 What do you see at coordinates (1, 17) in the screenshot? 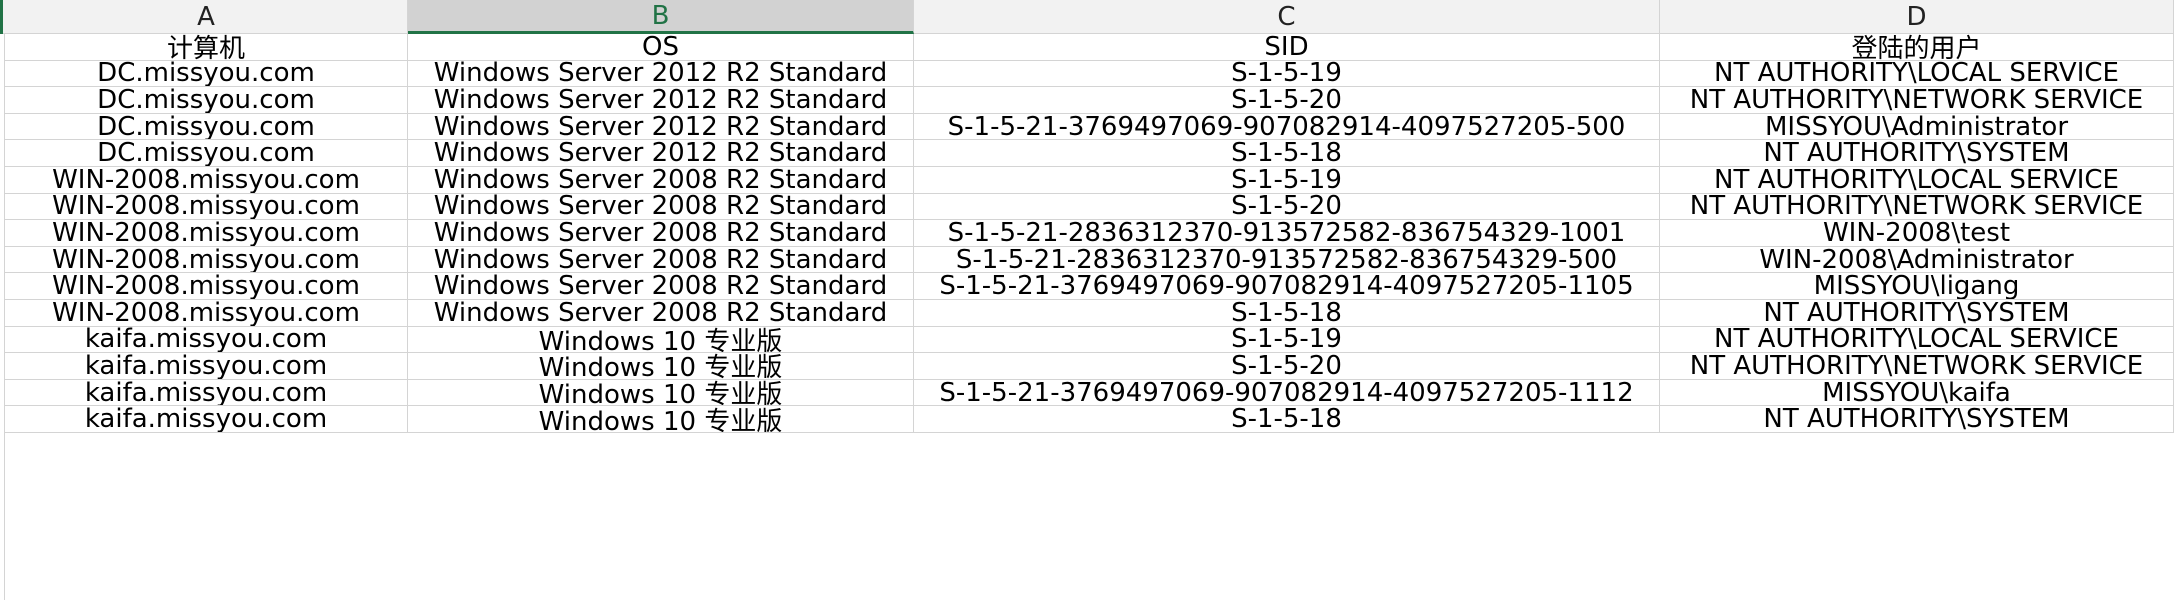
I see `select-all-corner` at bounding box center [1, 17].